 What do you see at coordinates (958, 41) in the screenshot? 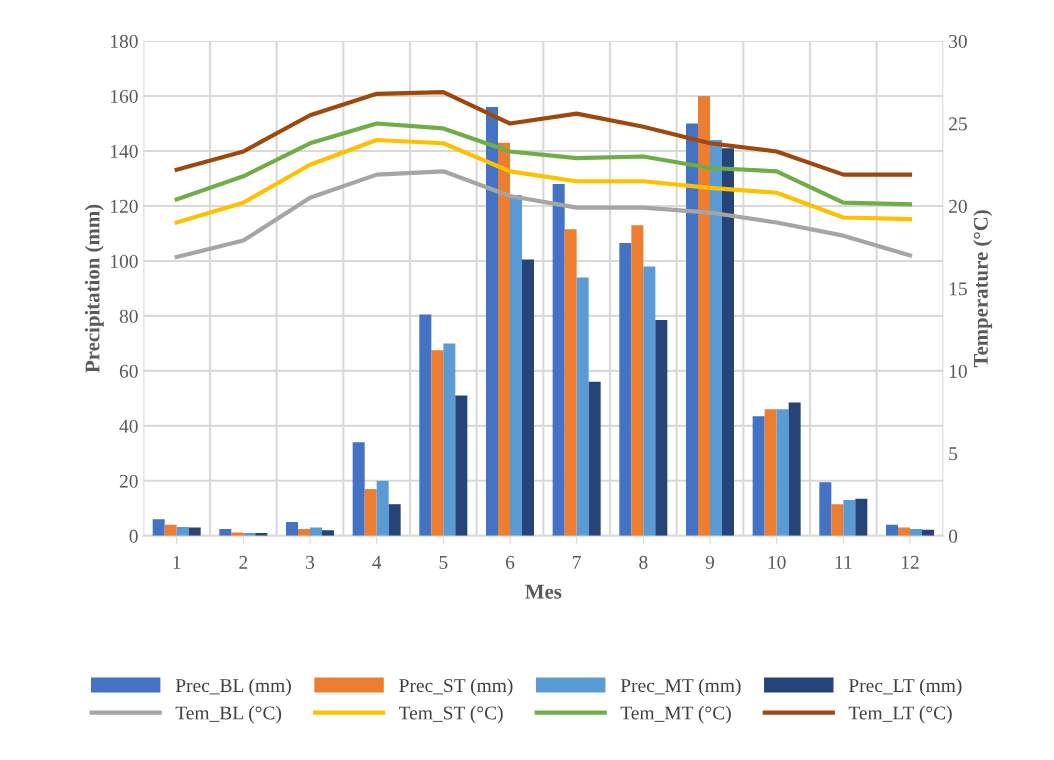
I see `y2-tick-label: 30` at bounding box center [958, 41].